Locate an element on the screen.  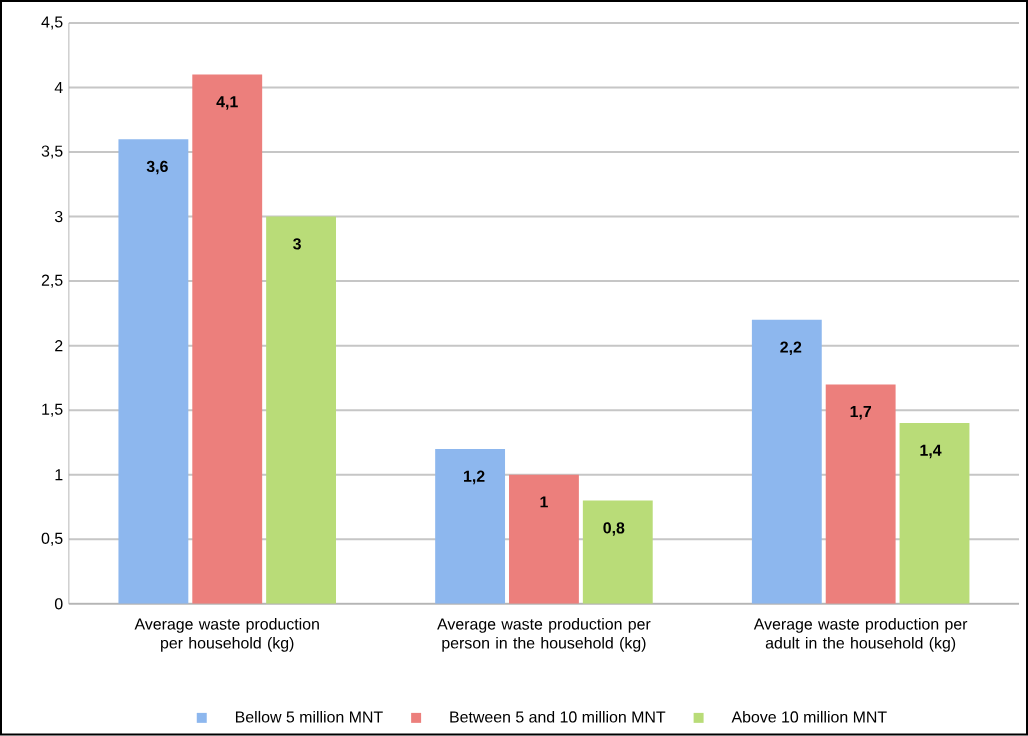
x-tick-label: Average waste production per household (kg) is located at coordinates (226, 635).